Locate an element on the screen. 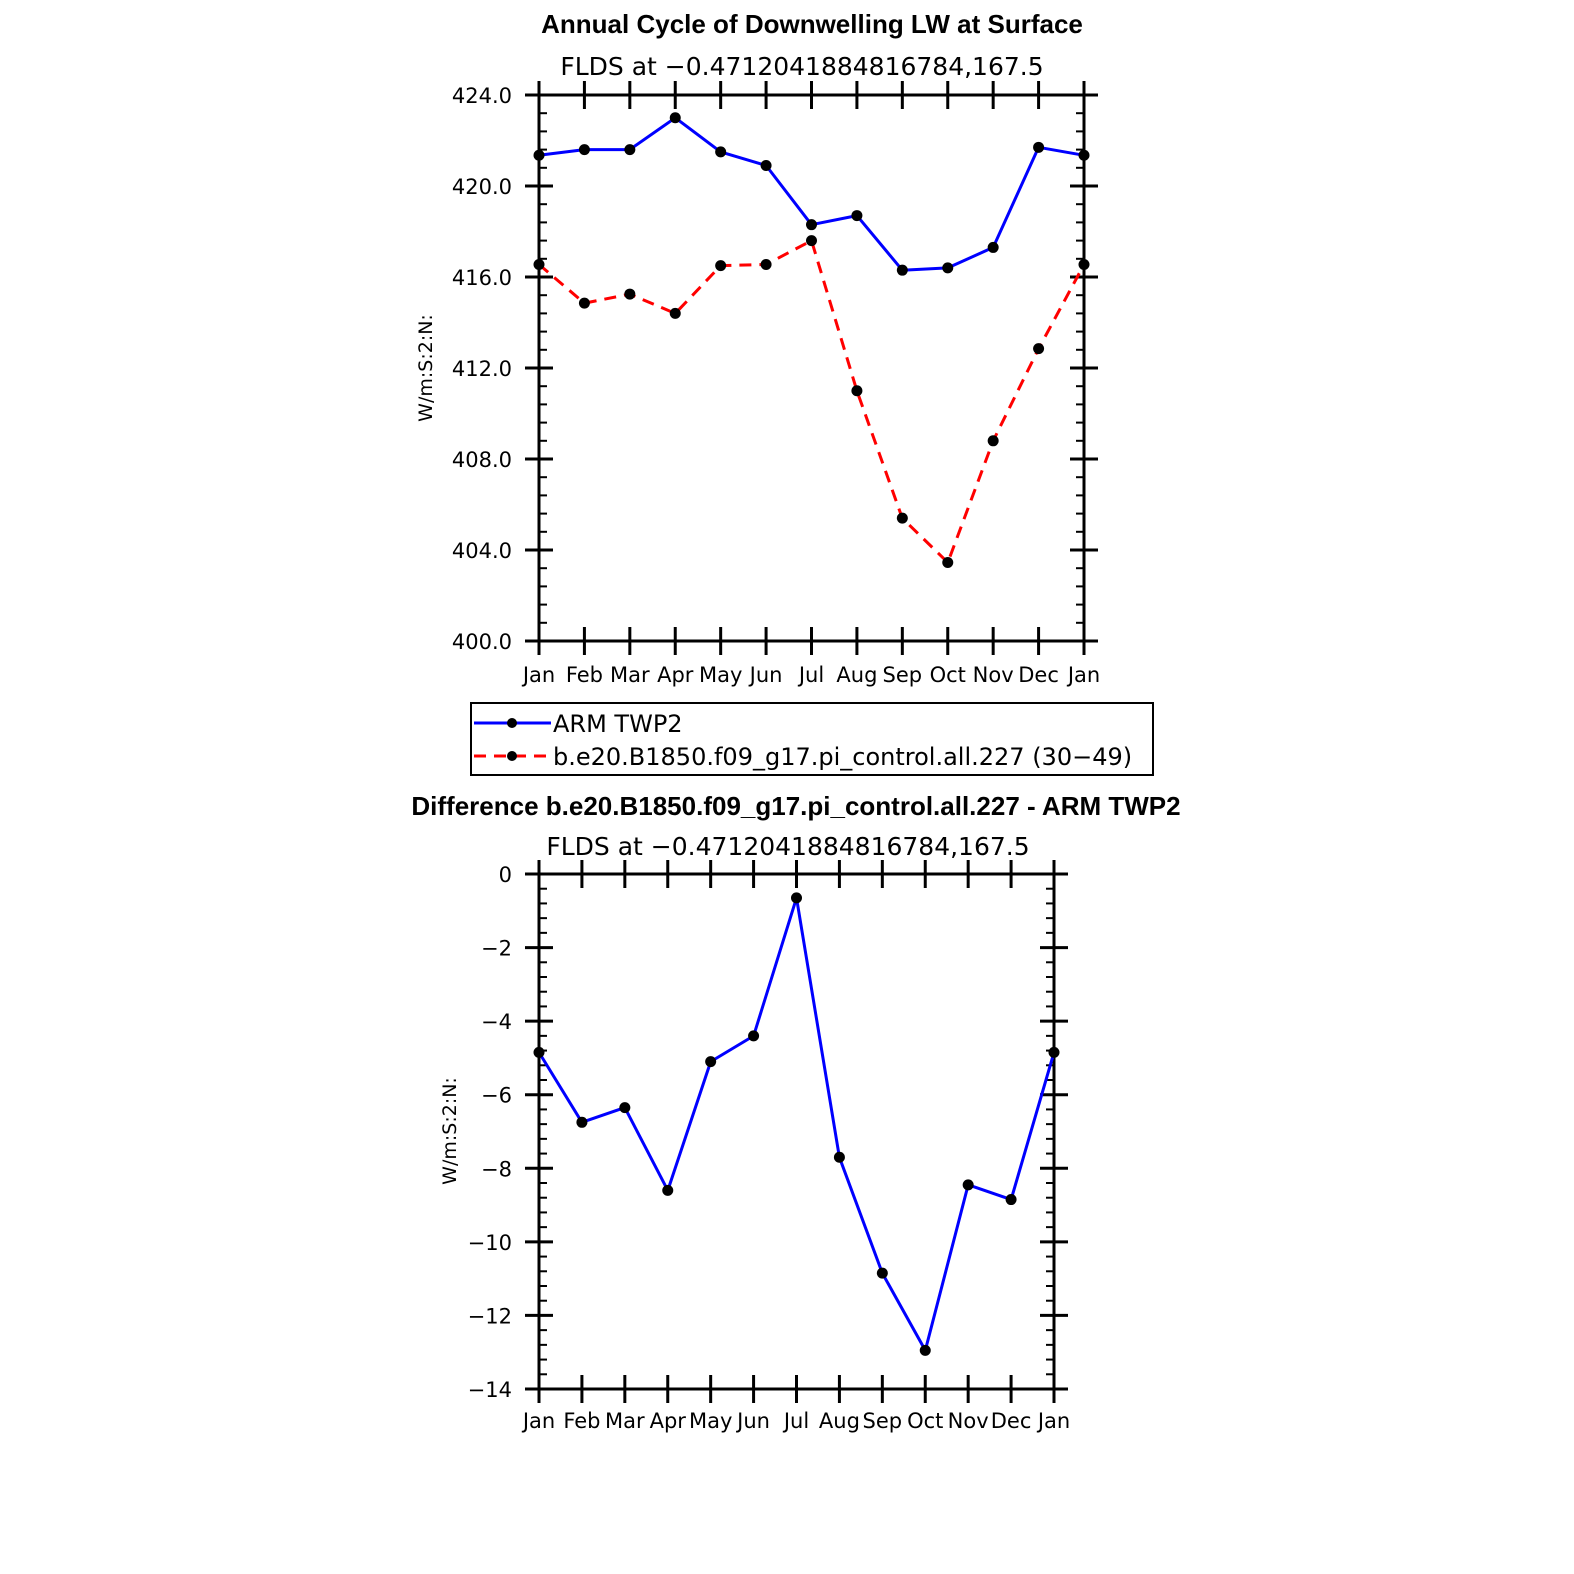 This screenshot has height=1574, width=1574. y-tick-label: −8 is located at coordinates (496, 1169).